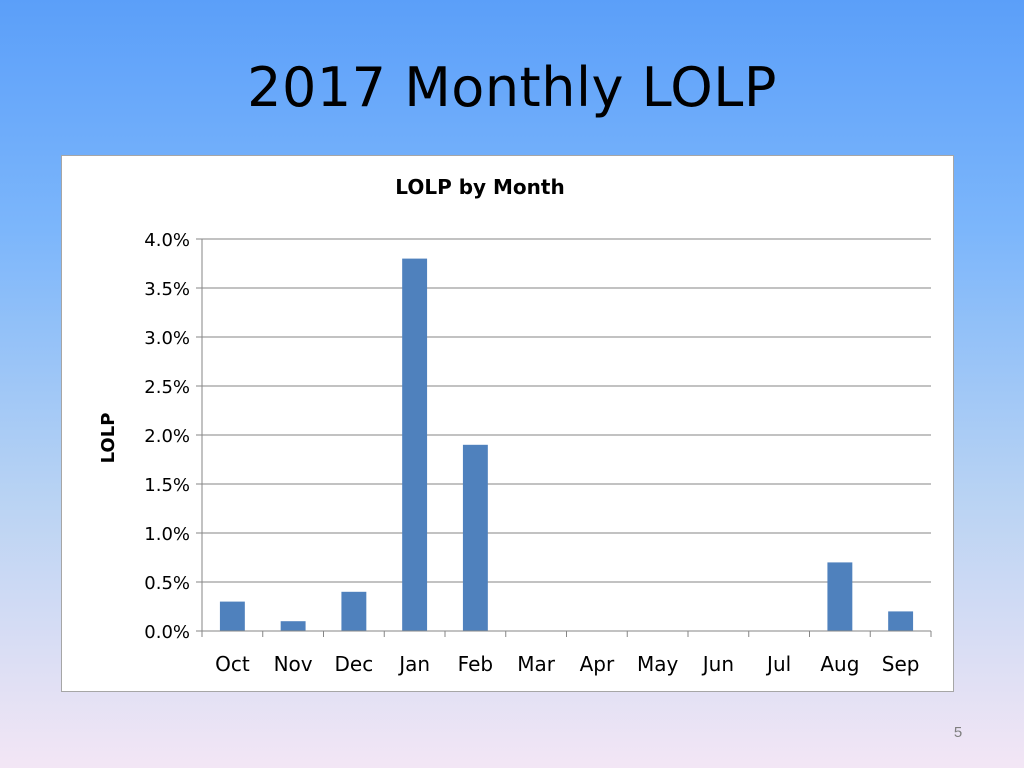 The width and height of the screenshot is (1024, 768). What do you see at coordinates (354, 664) in the screenshot?
I see `x-tick-label: Dec` at bounding box center [354, 664].